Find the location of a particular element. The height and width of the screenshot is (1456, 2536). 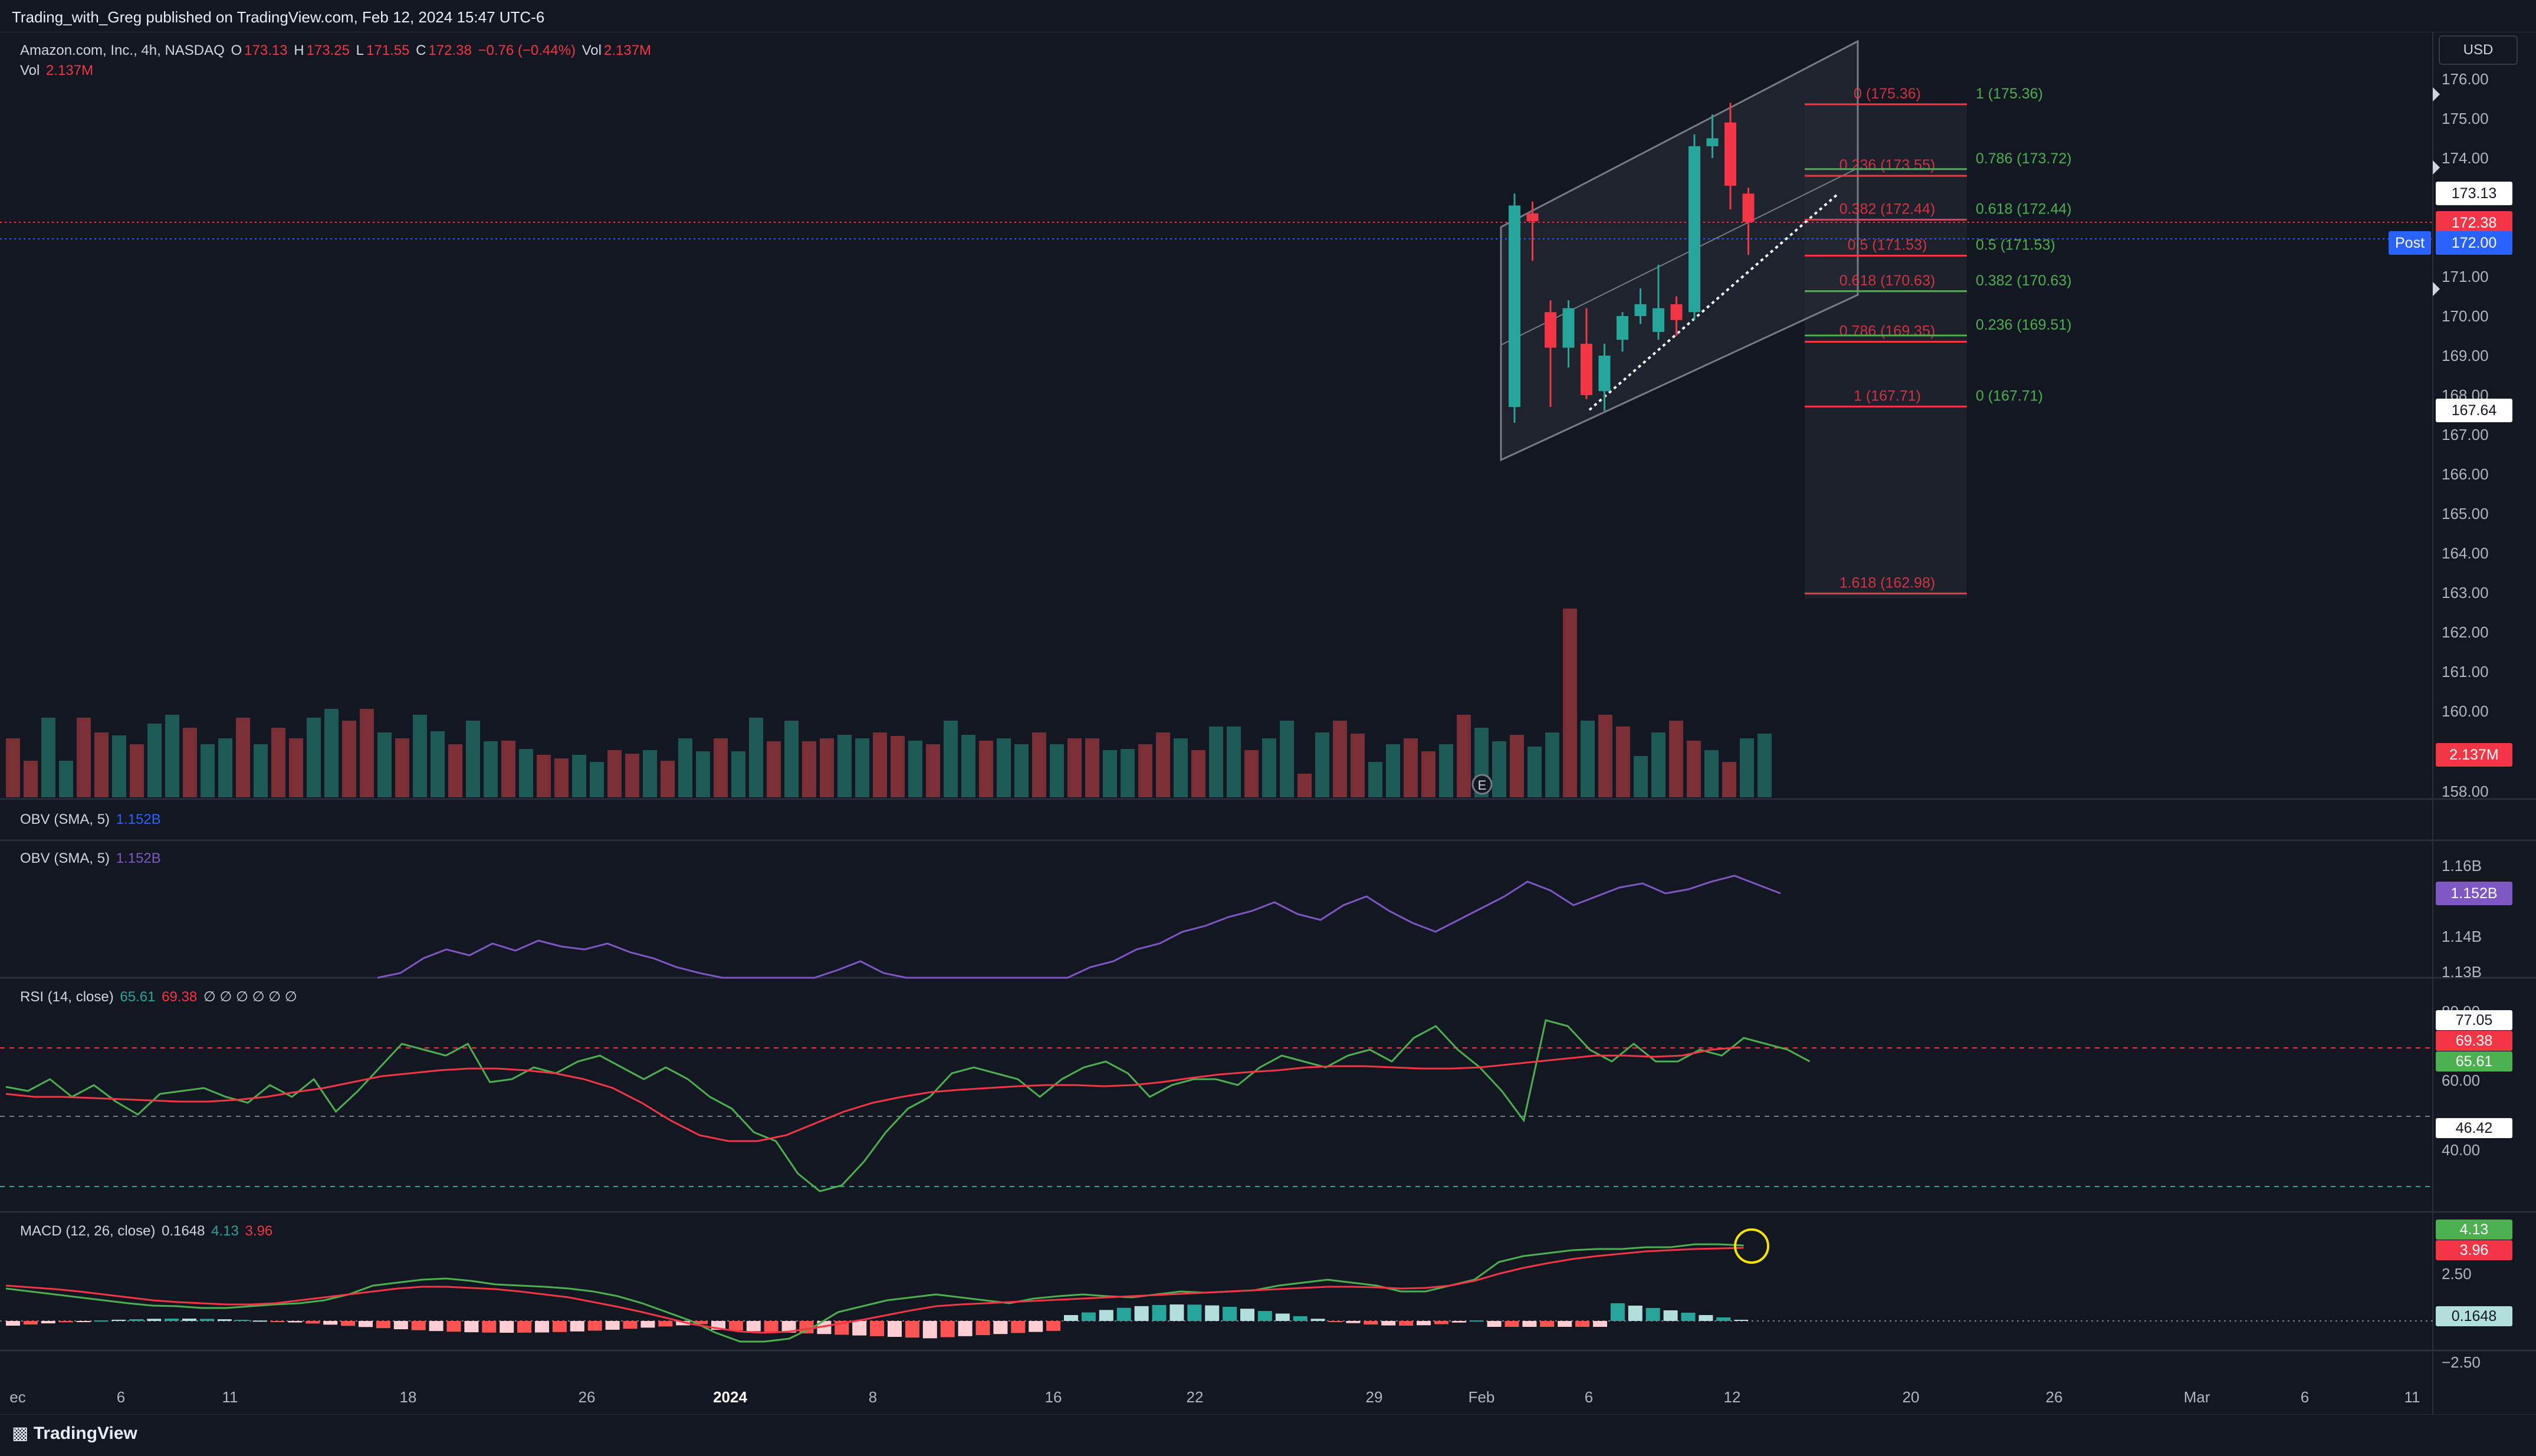

trend-line is located at coordinates (1713, 302).